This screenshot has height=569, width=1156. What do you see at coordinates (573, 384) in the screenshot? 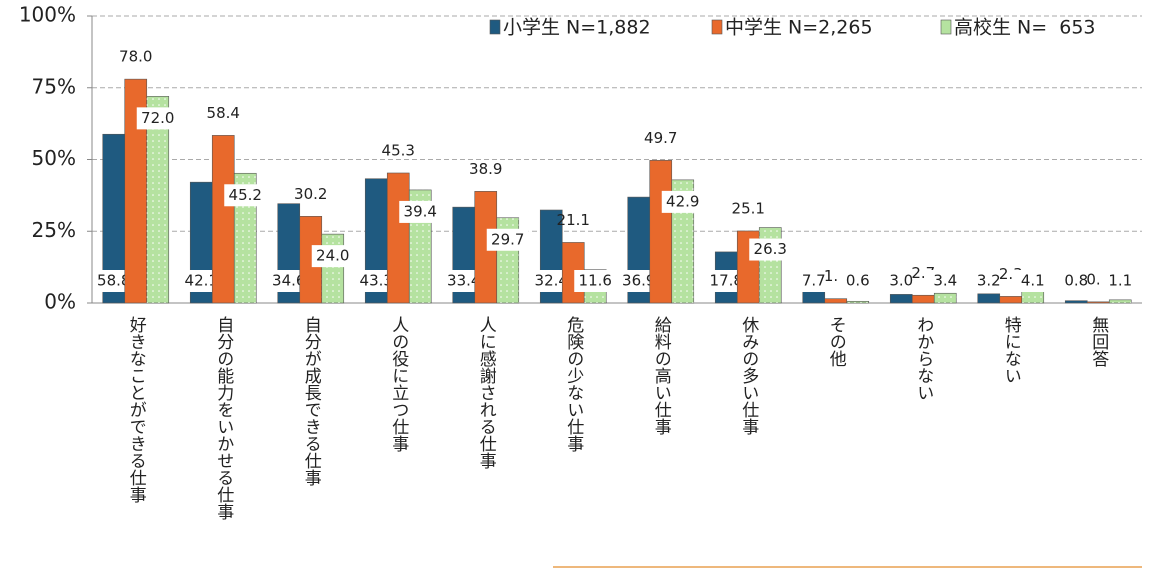
I see `x-tick-label: 危険の少ない仕事` at bounding box center [573, 384].